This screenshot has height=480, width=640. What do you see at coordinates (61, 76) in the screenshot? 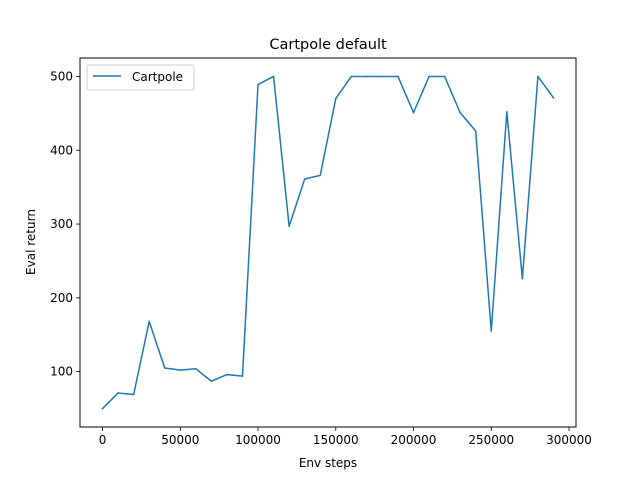
I see `y-tick-label: 500` at bounding box center [61, 76].